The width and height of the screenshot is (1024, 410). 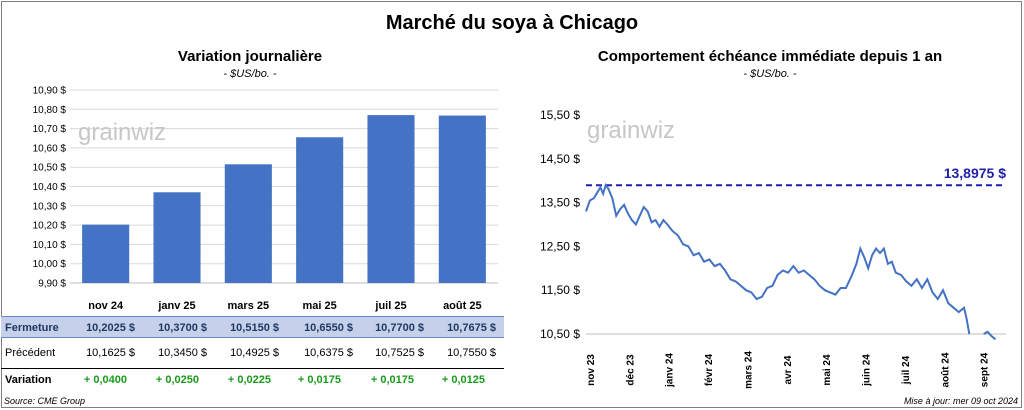 What do you see at coordinates (591, 370) in the screenshot?
I see `x-tick-label: nov 23` at bounding box center [591, 370].